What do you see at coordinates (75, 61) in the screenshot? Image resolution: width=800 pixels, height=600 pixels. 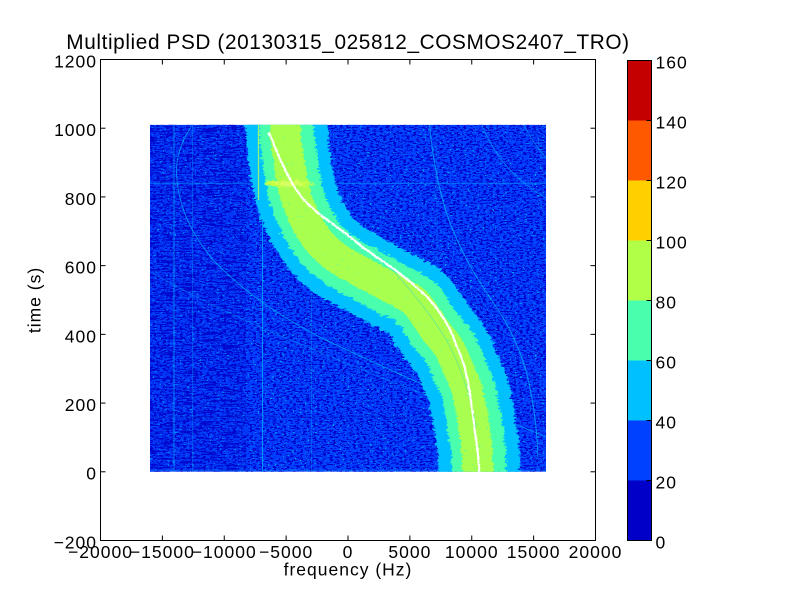 I see `svg-text: 1200` at bounding box center [75, 61].